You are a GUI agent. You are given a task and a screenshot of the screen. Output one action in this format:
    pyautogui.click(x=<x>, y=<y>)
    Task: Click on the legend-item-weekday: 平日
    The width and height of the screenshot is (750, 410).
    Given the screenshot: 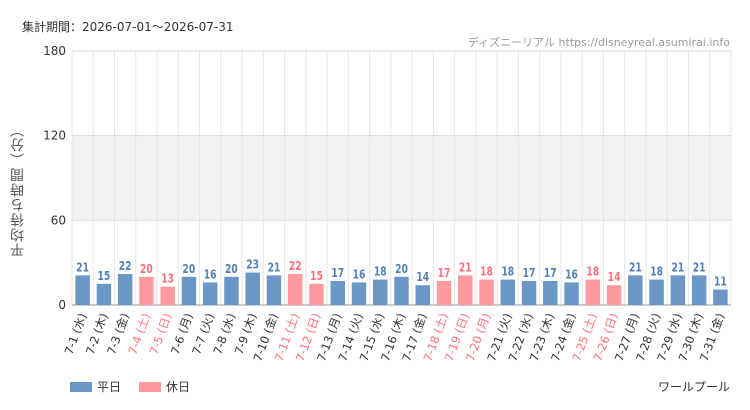 What is the action you would take?
    pyautogui.click(x=95, y=386)
    